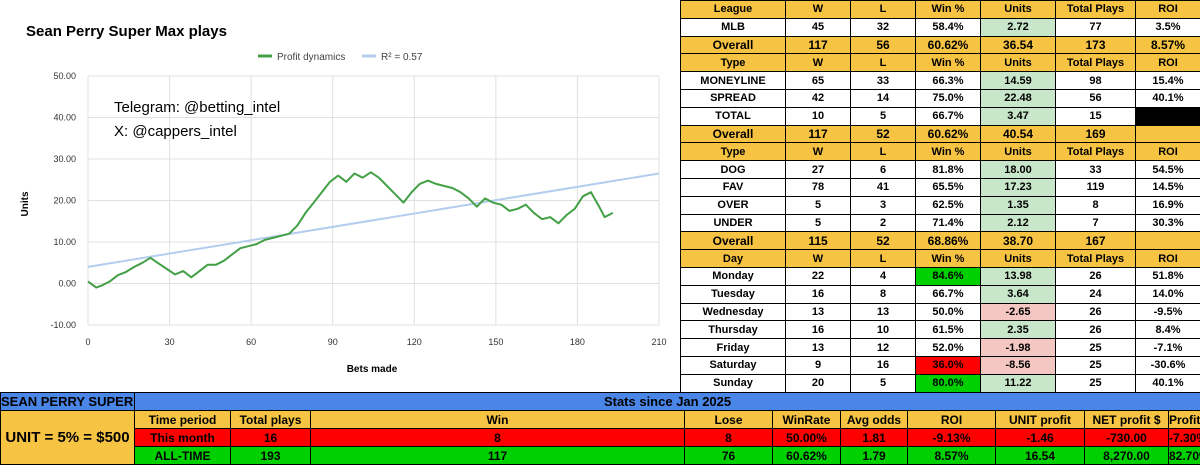 This screenshot has width=1200, height=465. Describe the element at coordinates (948, 383) in the screenshot. I see `cell-win-pct: 80.0%` at that location.